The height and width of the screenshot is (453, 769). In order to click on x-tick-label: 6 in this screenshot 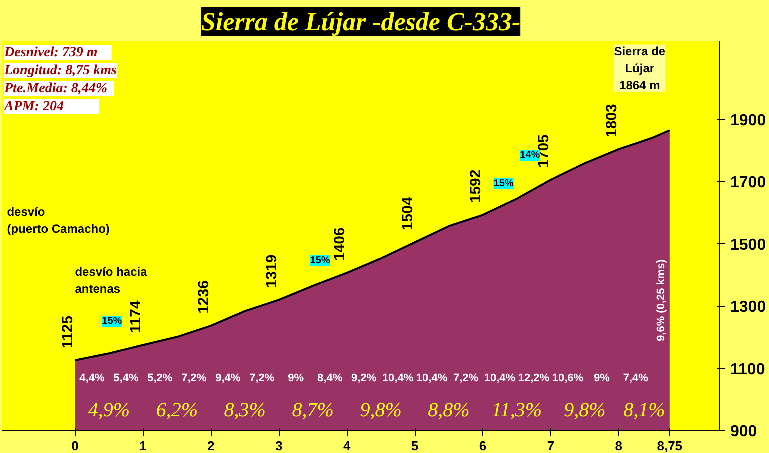, I will do `click(483, 445)`.